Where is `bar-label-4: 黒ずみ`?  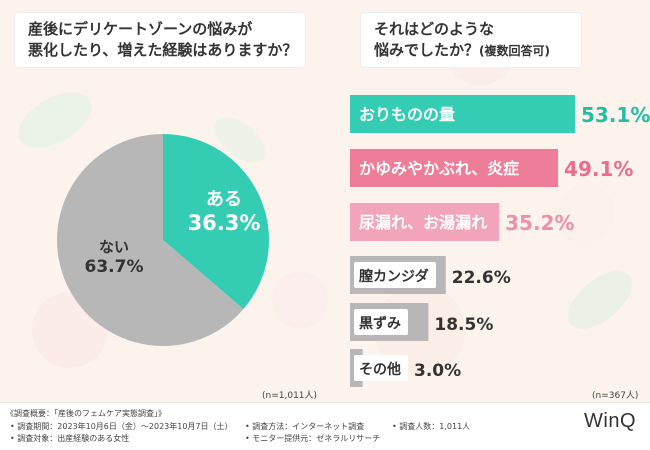 bar-label-4: 黒ずみ is located at coordinates (380, 323).